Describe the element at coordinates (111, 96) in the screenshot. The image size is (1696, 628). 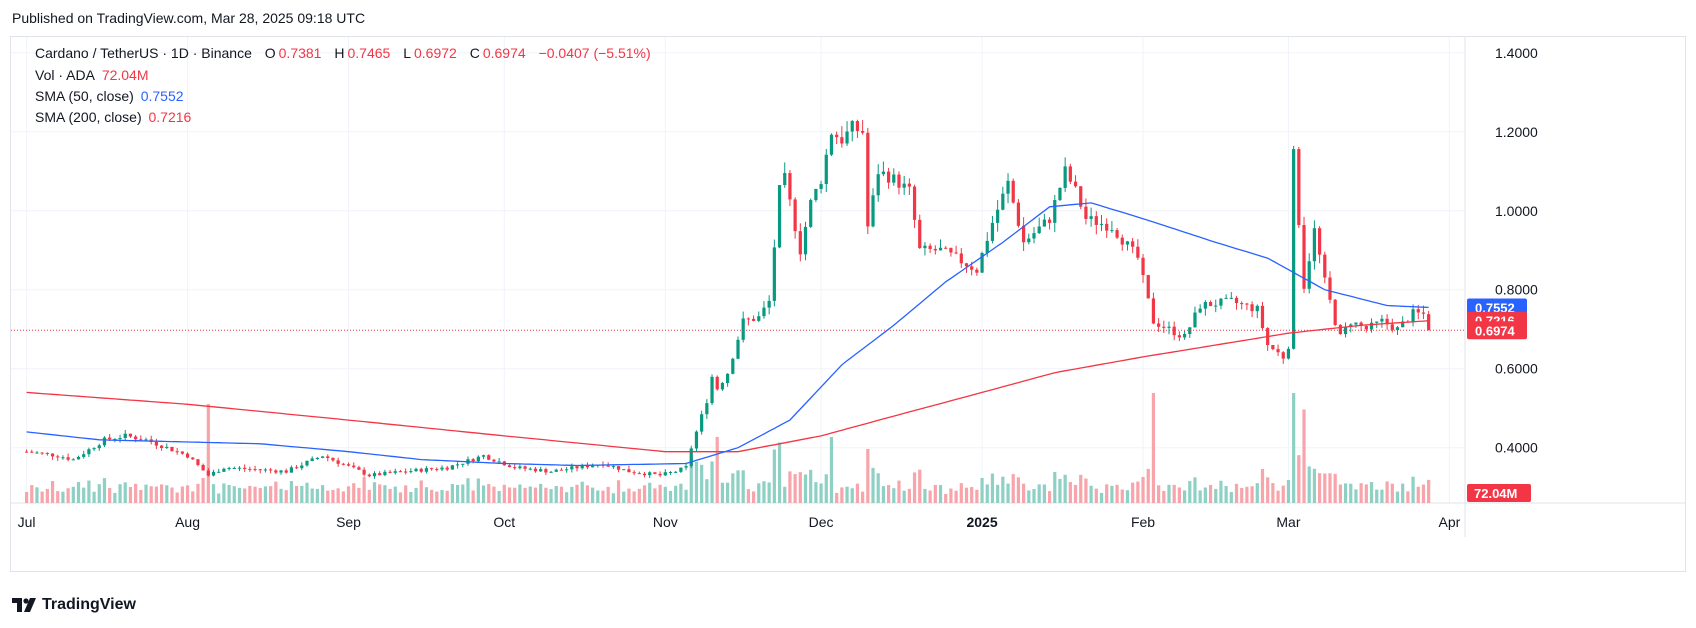
I see `legend-sma50: SMA (50, close) 0.7552` at that location.